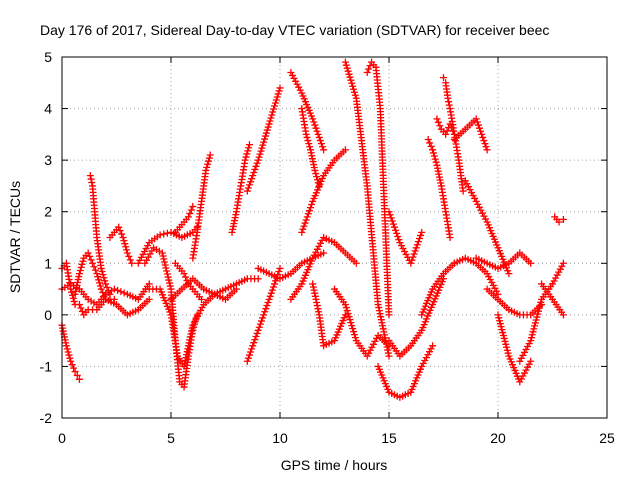 This screenshot has width=640, height=485. Describe the element at coordinates (46, 366) in the screenshot. I see `y-tick-label: -1` at that location.